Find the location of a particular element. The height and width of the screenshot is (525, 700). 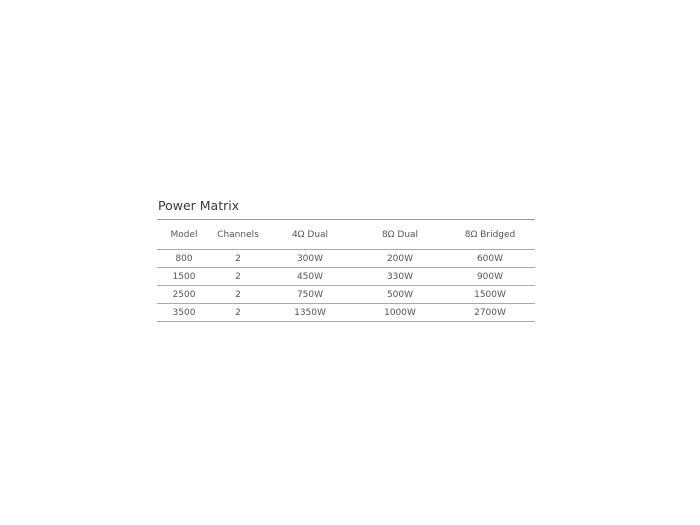

table-row: 1500 2 450W 330W 900W is located at coordinates (346, 276).